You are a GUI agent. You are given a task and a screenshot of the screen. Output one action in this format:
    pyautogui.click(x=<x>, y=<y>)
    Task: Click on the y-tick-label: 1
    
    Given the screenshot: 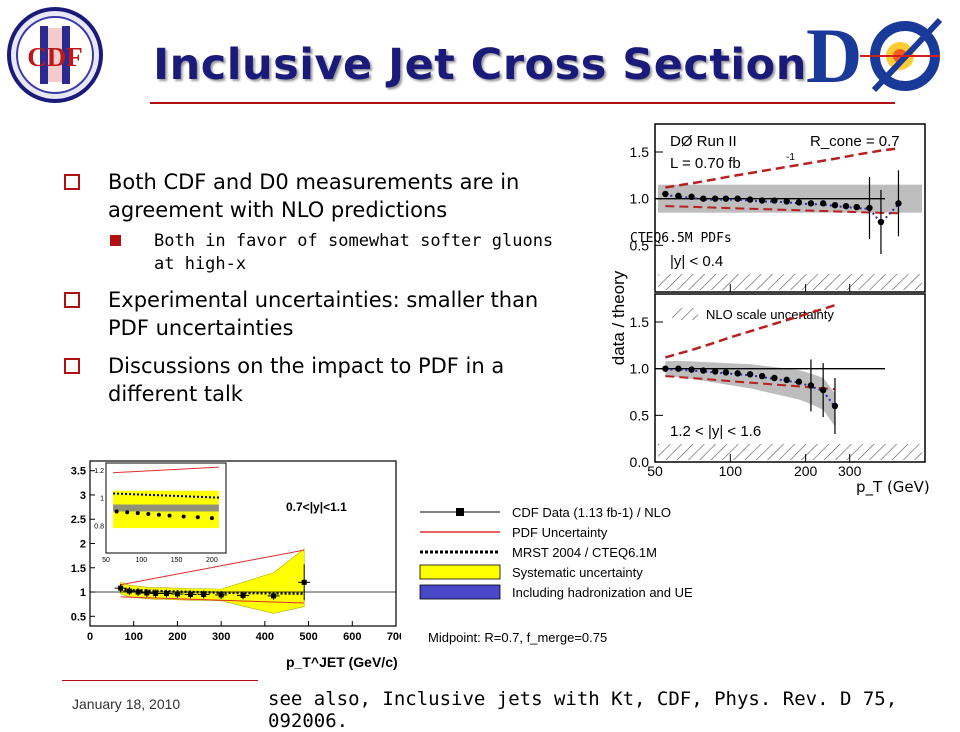 What is the action you would take?
    pyautogui.click(x=83, y=593)
    